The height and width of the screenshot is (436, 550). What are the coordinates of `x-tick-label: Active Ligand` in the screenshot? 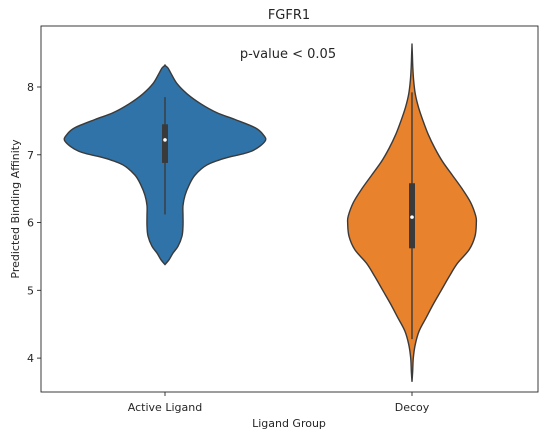 It's located at (165, 407).